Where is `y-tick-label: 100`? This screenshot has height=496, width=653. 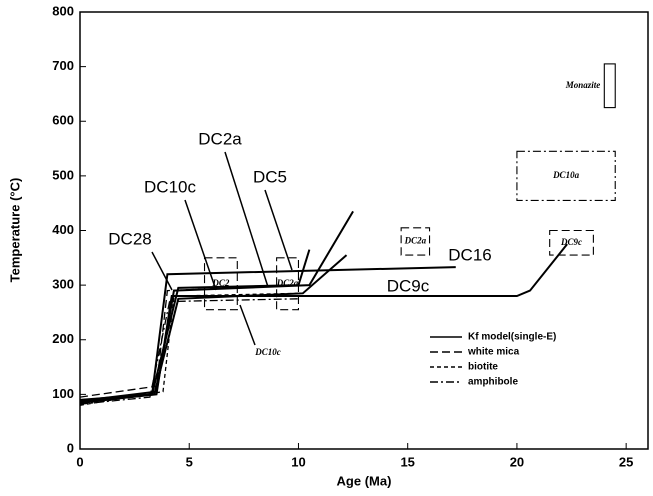 y-tick-label: 100 is located at coordinates (63, 393).